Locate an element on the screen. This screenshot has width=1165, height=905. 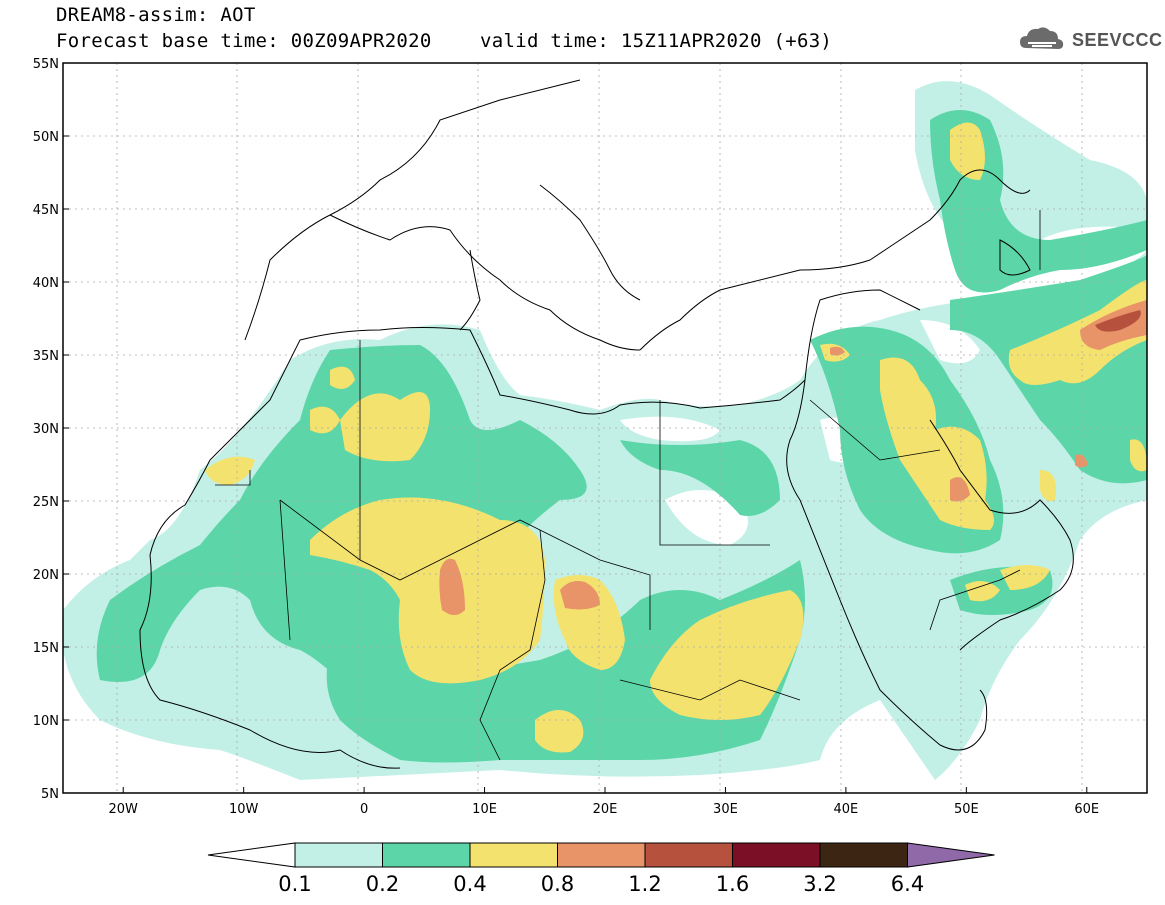
colorbar-right-arrow is located at coordinates (951, 855).